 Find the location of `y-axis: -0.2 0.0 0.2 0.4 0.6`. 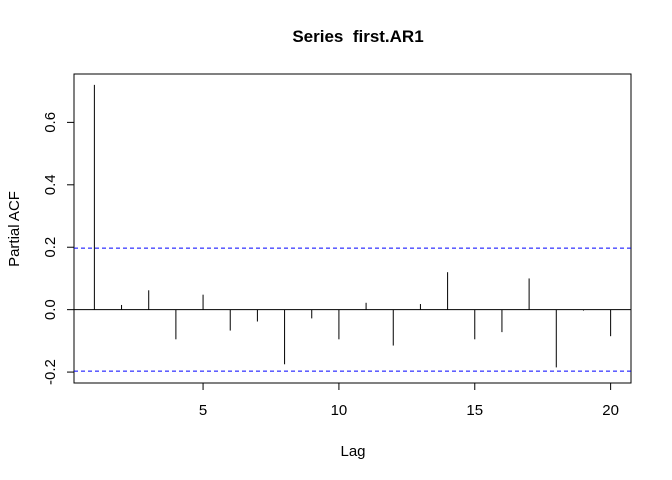

y-axis: -0.2 0.0 0.2 0.4 0.6 is located at coordinates (58, 248).